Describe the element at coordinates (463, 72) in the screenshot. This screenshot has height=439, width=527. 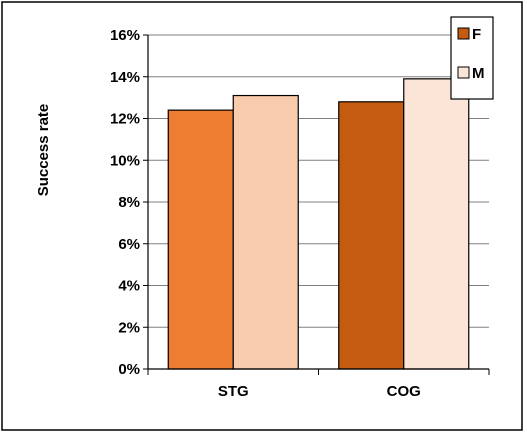
I see `legend-swatch-M` at that location.